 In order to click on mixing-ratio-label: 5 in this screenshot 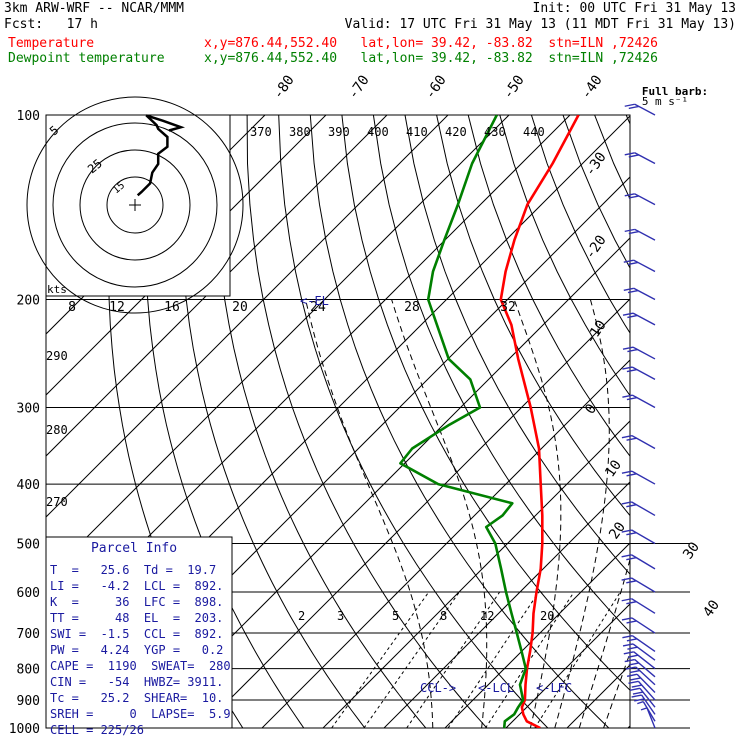, I will do `click(395, 616)`.